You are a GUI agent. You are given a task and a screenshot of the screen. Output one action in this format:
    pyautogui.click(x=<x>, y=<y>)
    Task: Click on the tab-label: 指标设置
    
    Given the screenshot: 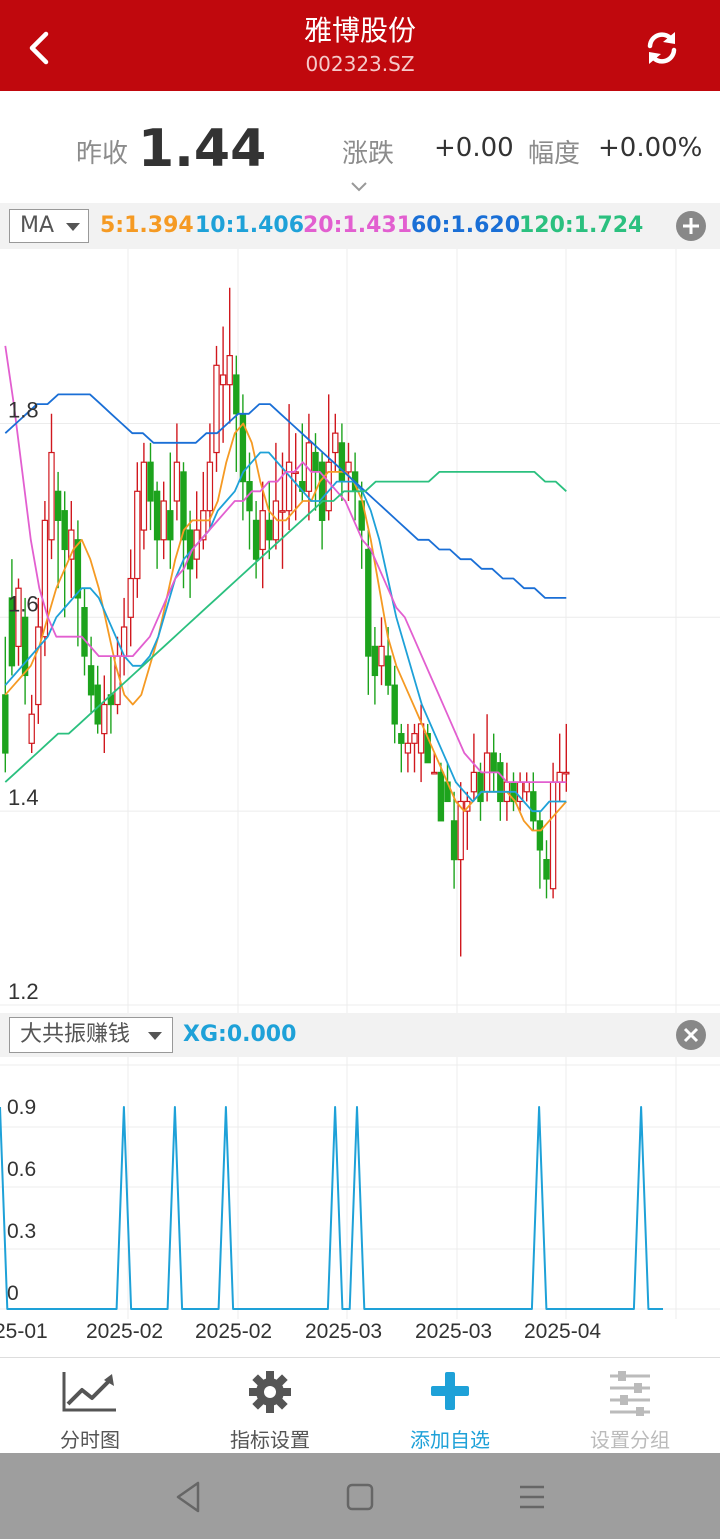 What is the action you would take?
    pyautogui.click(x=270, y=1440)
    